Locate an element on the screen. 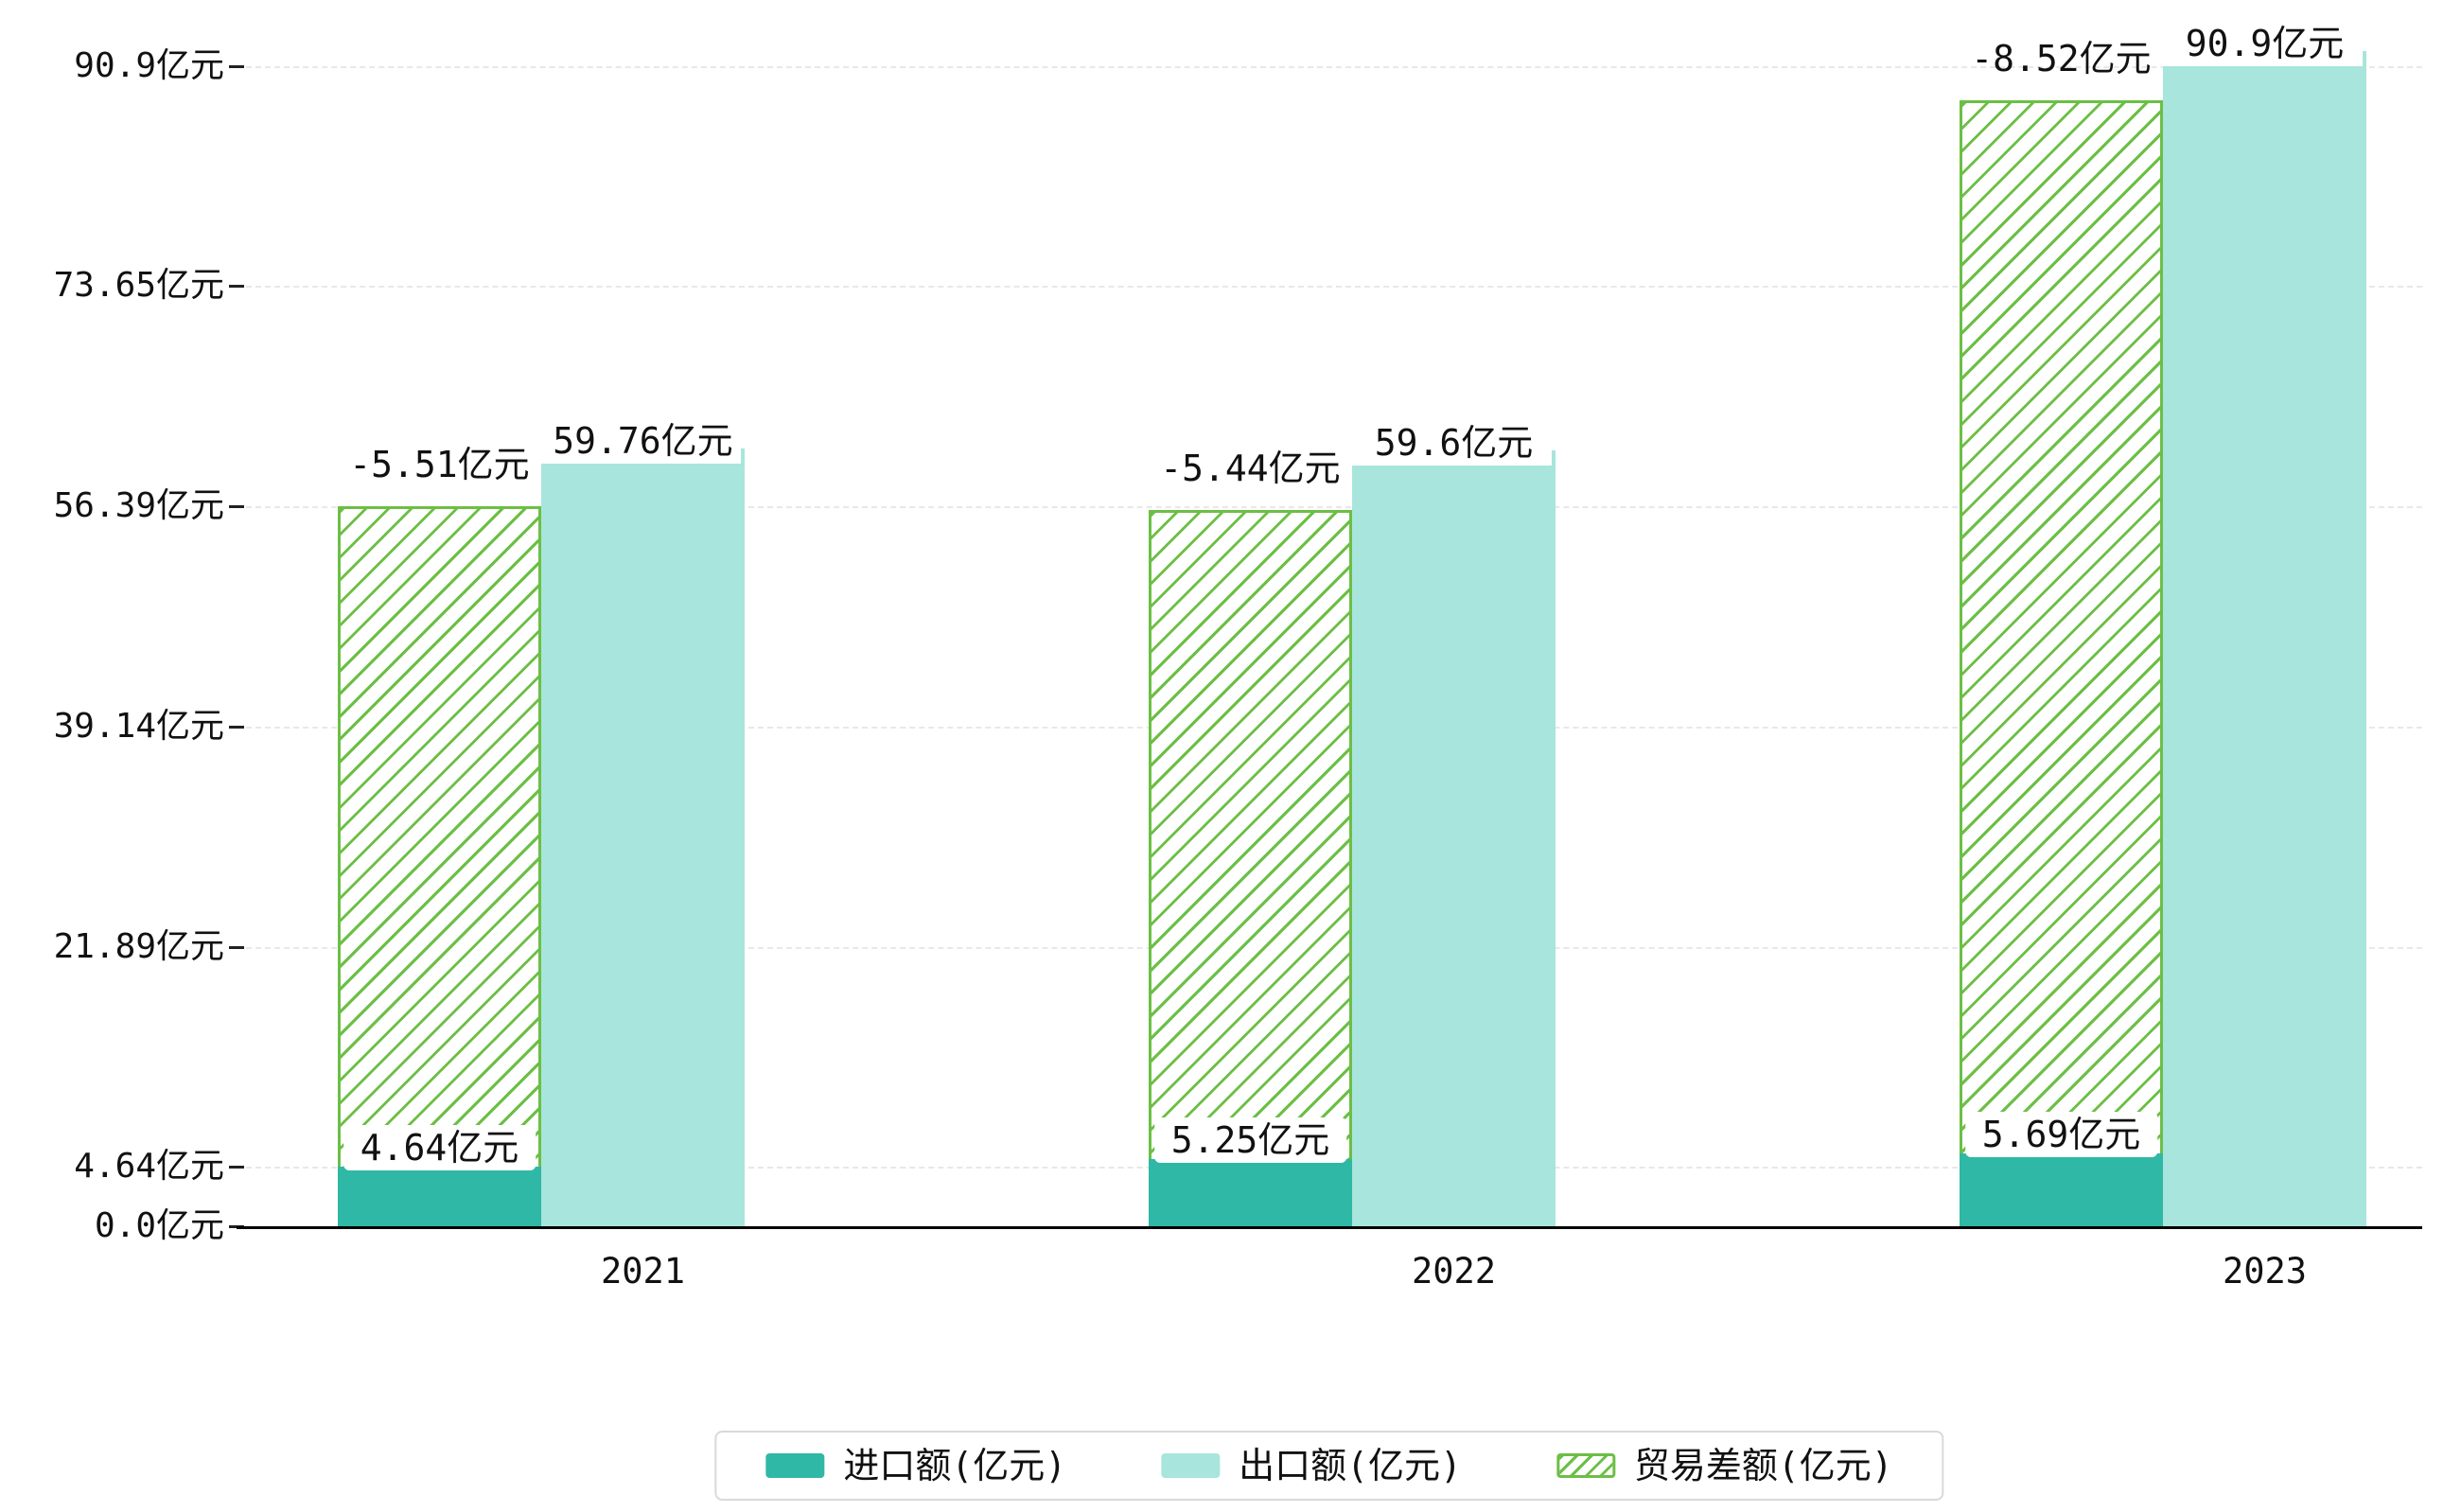 Image resolution: width=2461 pixels, height=1512 pixels. x-label-2023: 2023 is located at coordinates (2265, 1271).